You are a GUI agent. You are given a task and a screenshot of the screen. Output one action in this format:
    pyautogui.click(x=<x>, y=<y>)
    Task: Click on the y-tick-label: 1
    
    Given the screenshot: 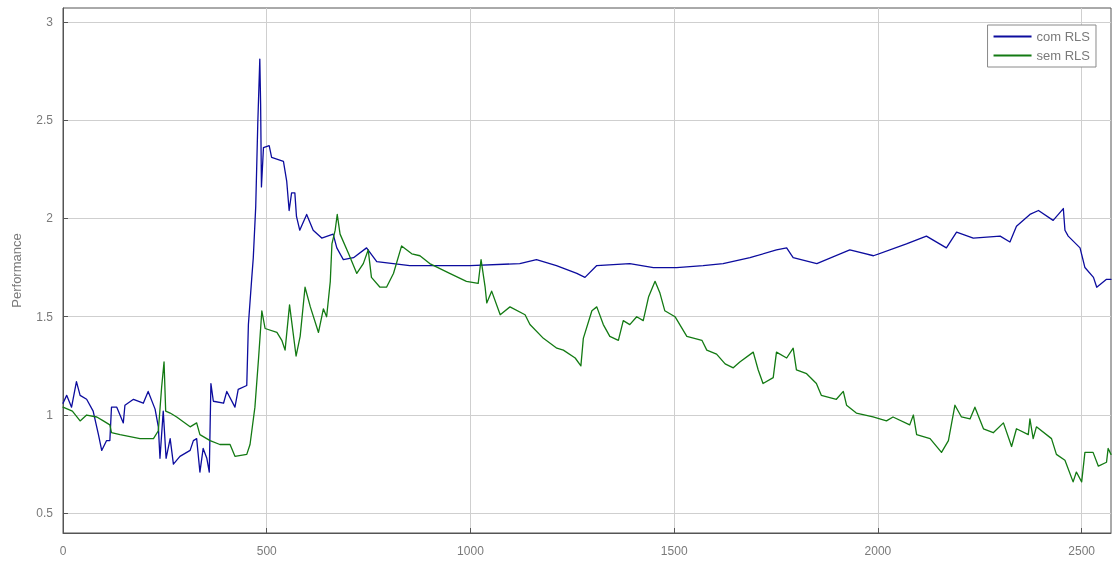 What is the action you would take?
    pyautogui.click(x=50, y=415)
    